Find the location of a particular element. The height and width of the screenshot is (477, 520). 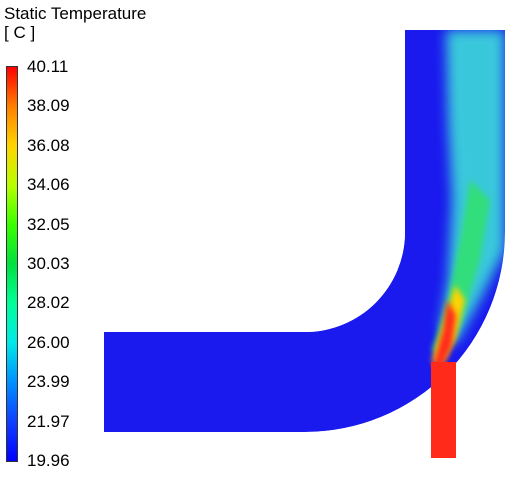

tick-label: 26.00 is located at coordinates (48, 342).